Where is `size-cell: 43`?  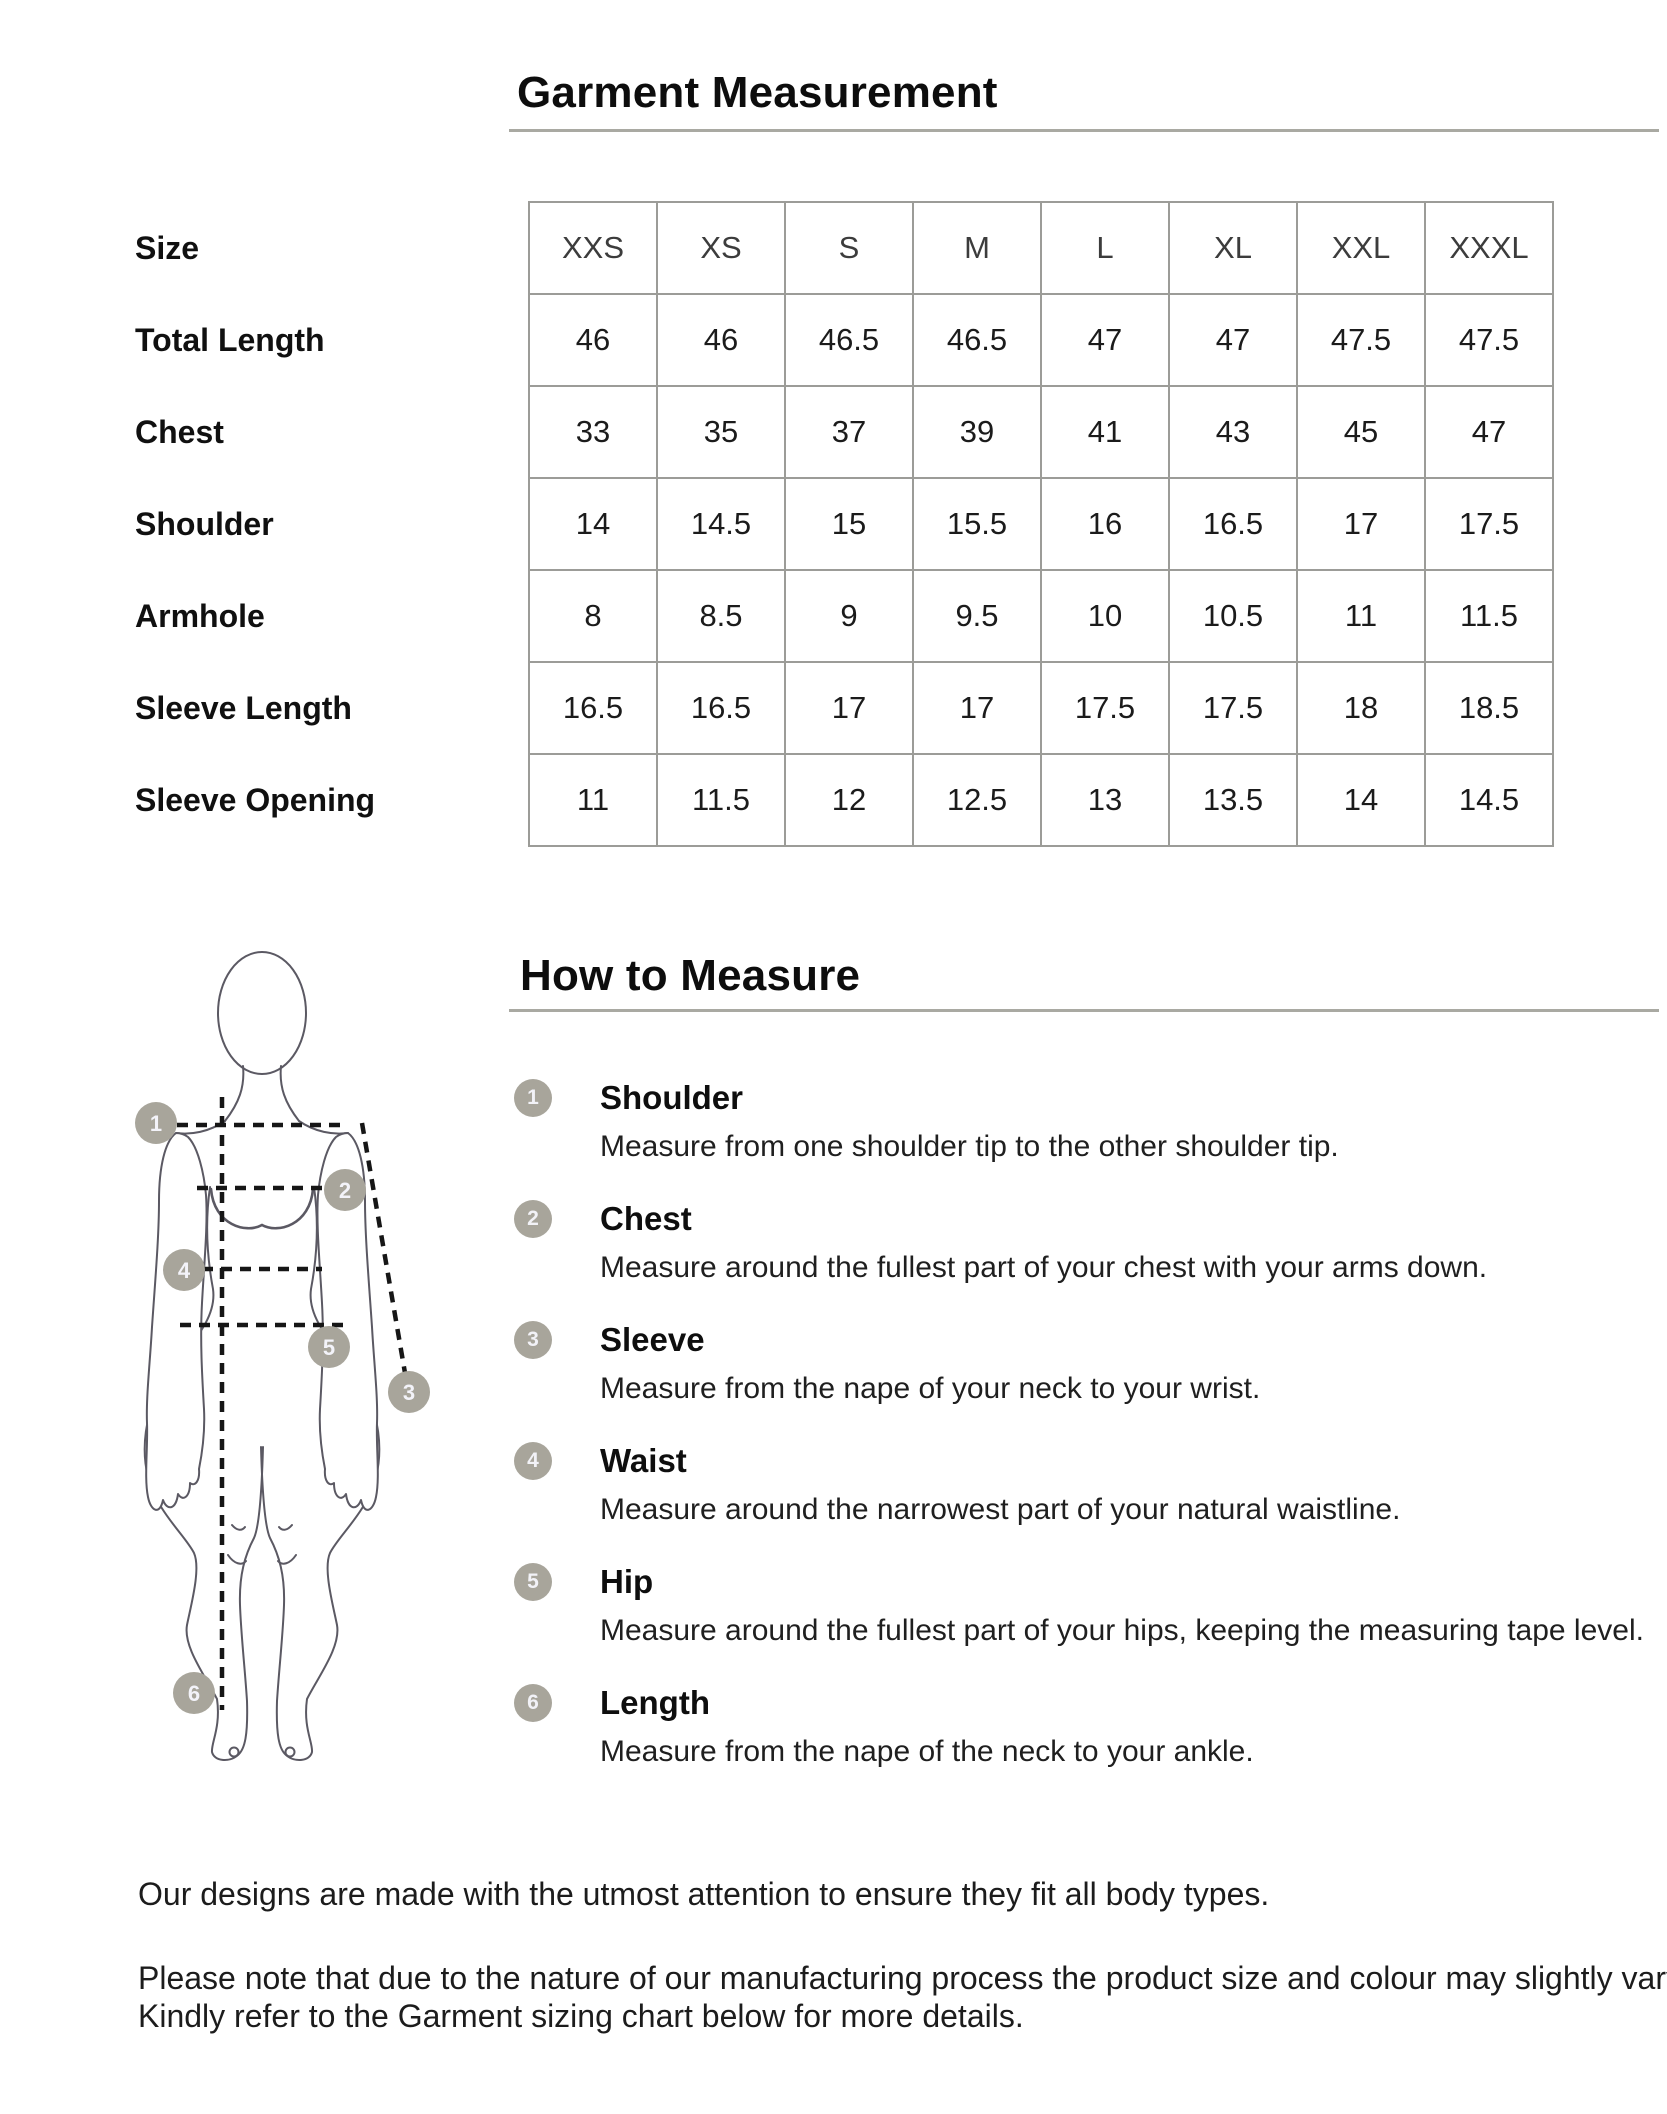 size-cell: 43 is located at coordinates (1233, 432).